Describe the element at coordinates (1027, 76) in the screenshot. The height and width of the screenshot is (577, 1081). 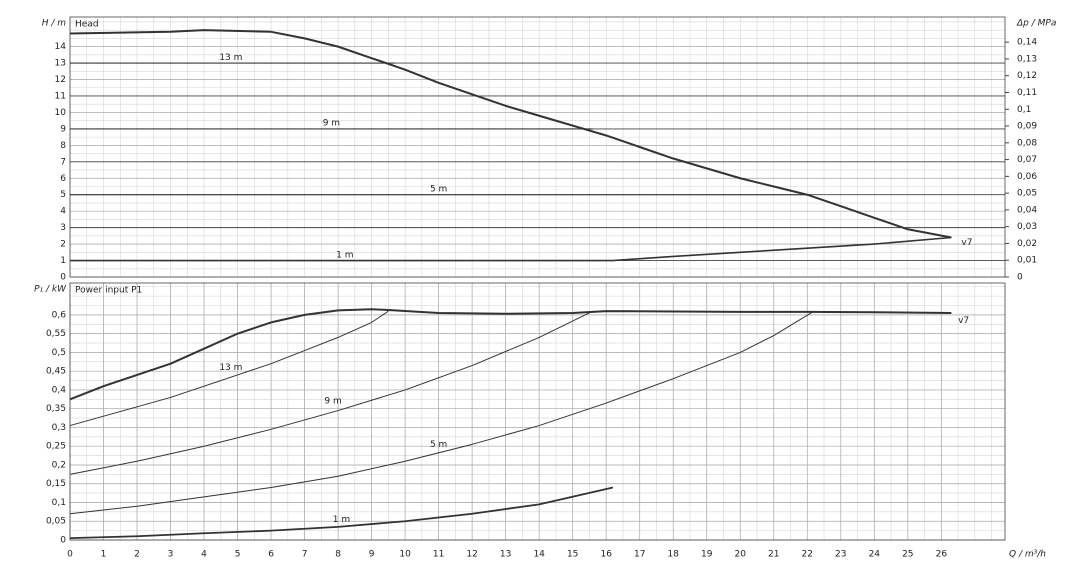
I see `y2-tick-label: 0,12` at that location.